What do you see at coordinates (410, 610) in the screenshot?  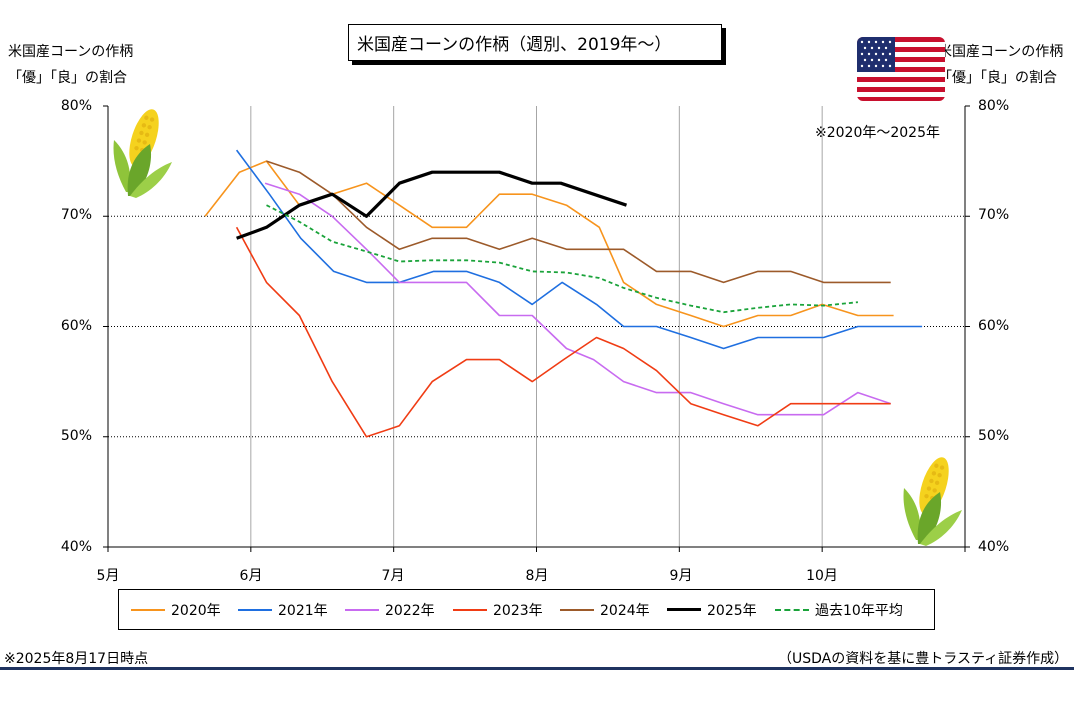 I see `legend-label: 2022年` at bounding box center [410, 610].